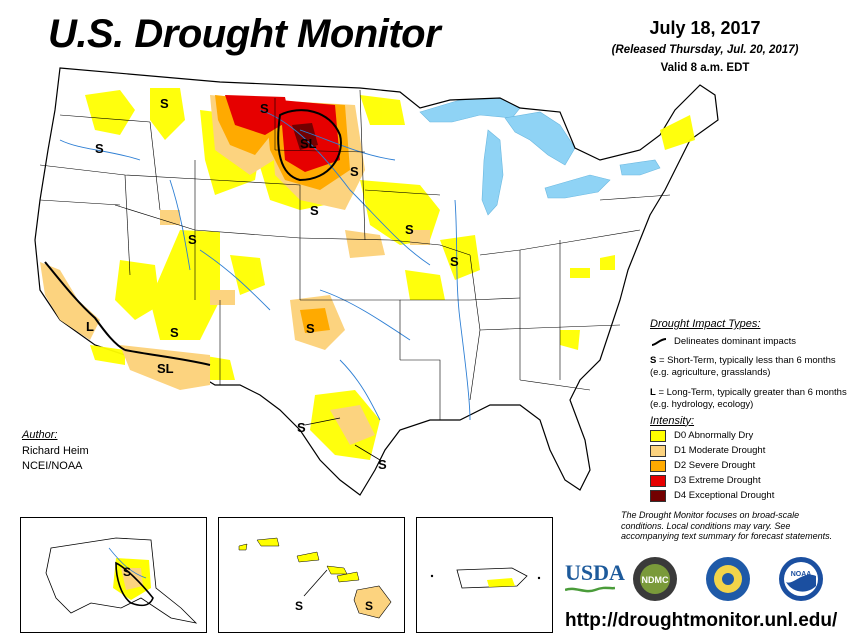 Image resolution: width=850 pixels, height=639 pixels. Describe the element at coordinates (714, 435) in the screenshot. I see `d0-label: D0 Abnormally Dry` at that location.